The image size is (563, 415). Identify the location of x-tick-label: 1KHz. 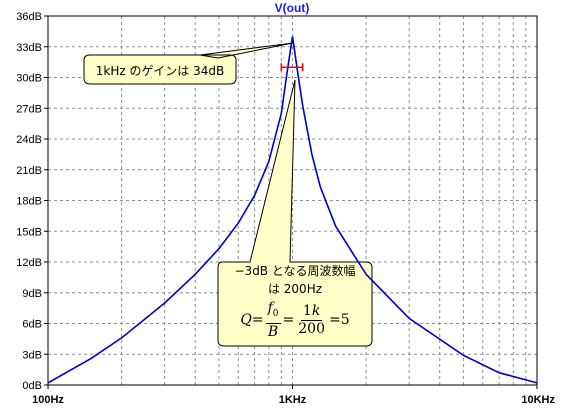
(293, 400).